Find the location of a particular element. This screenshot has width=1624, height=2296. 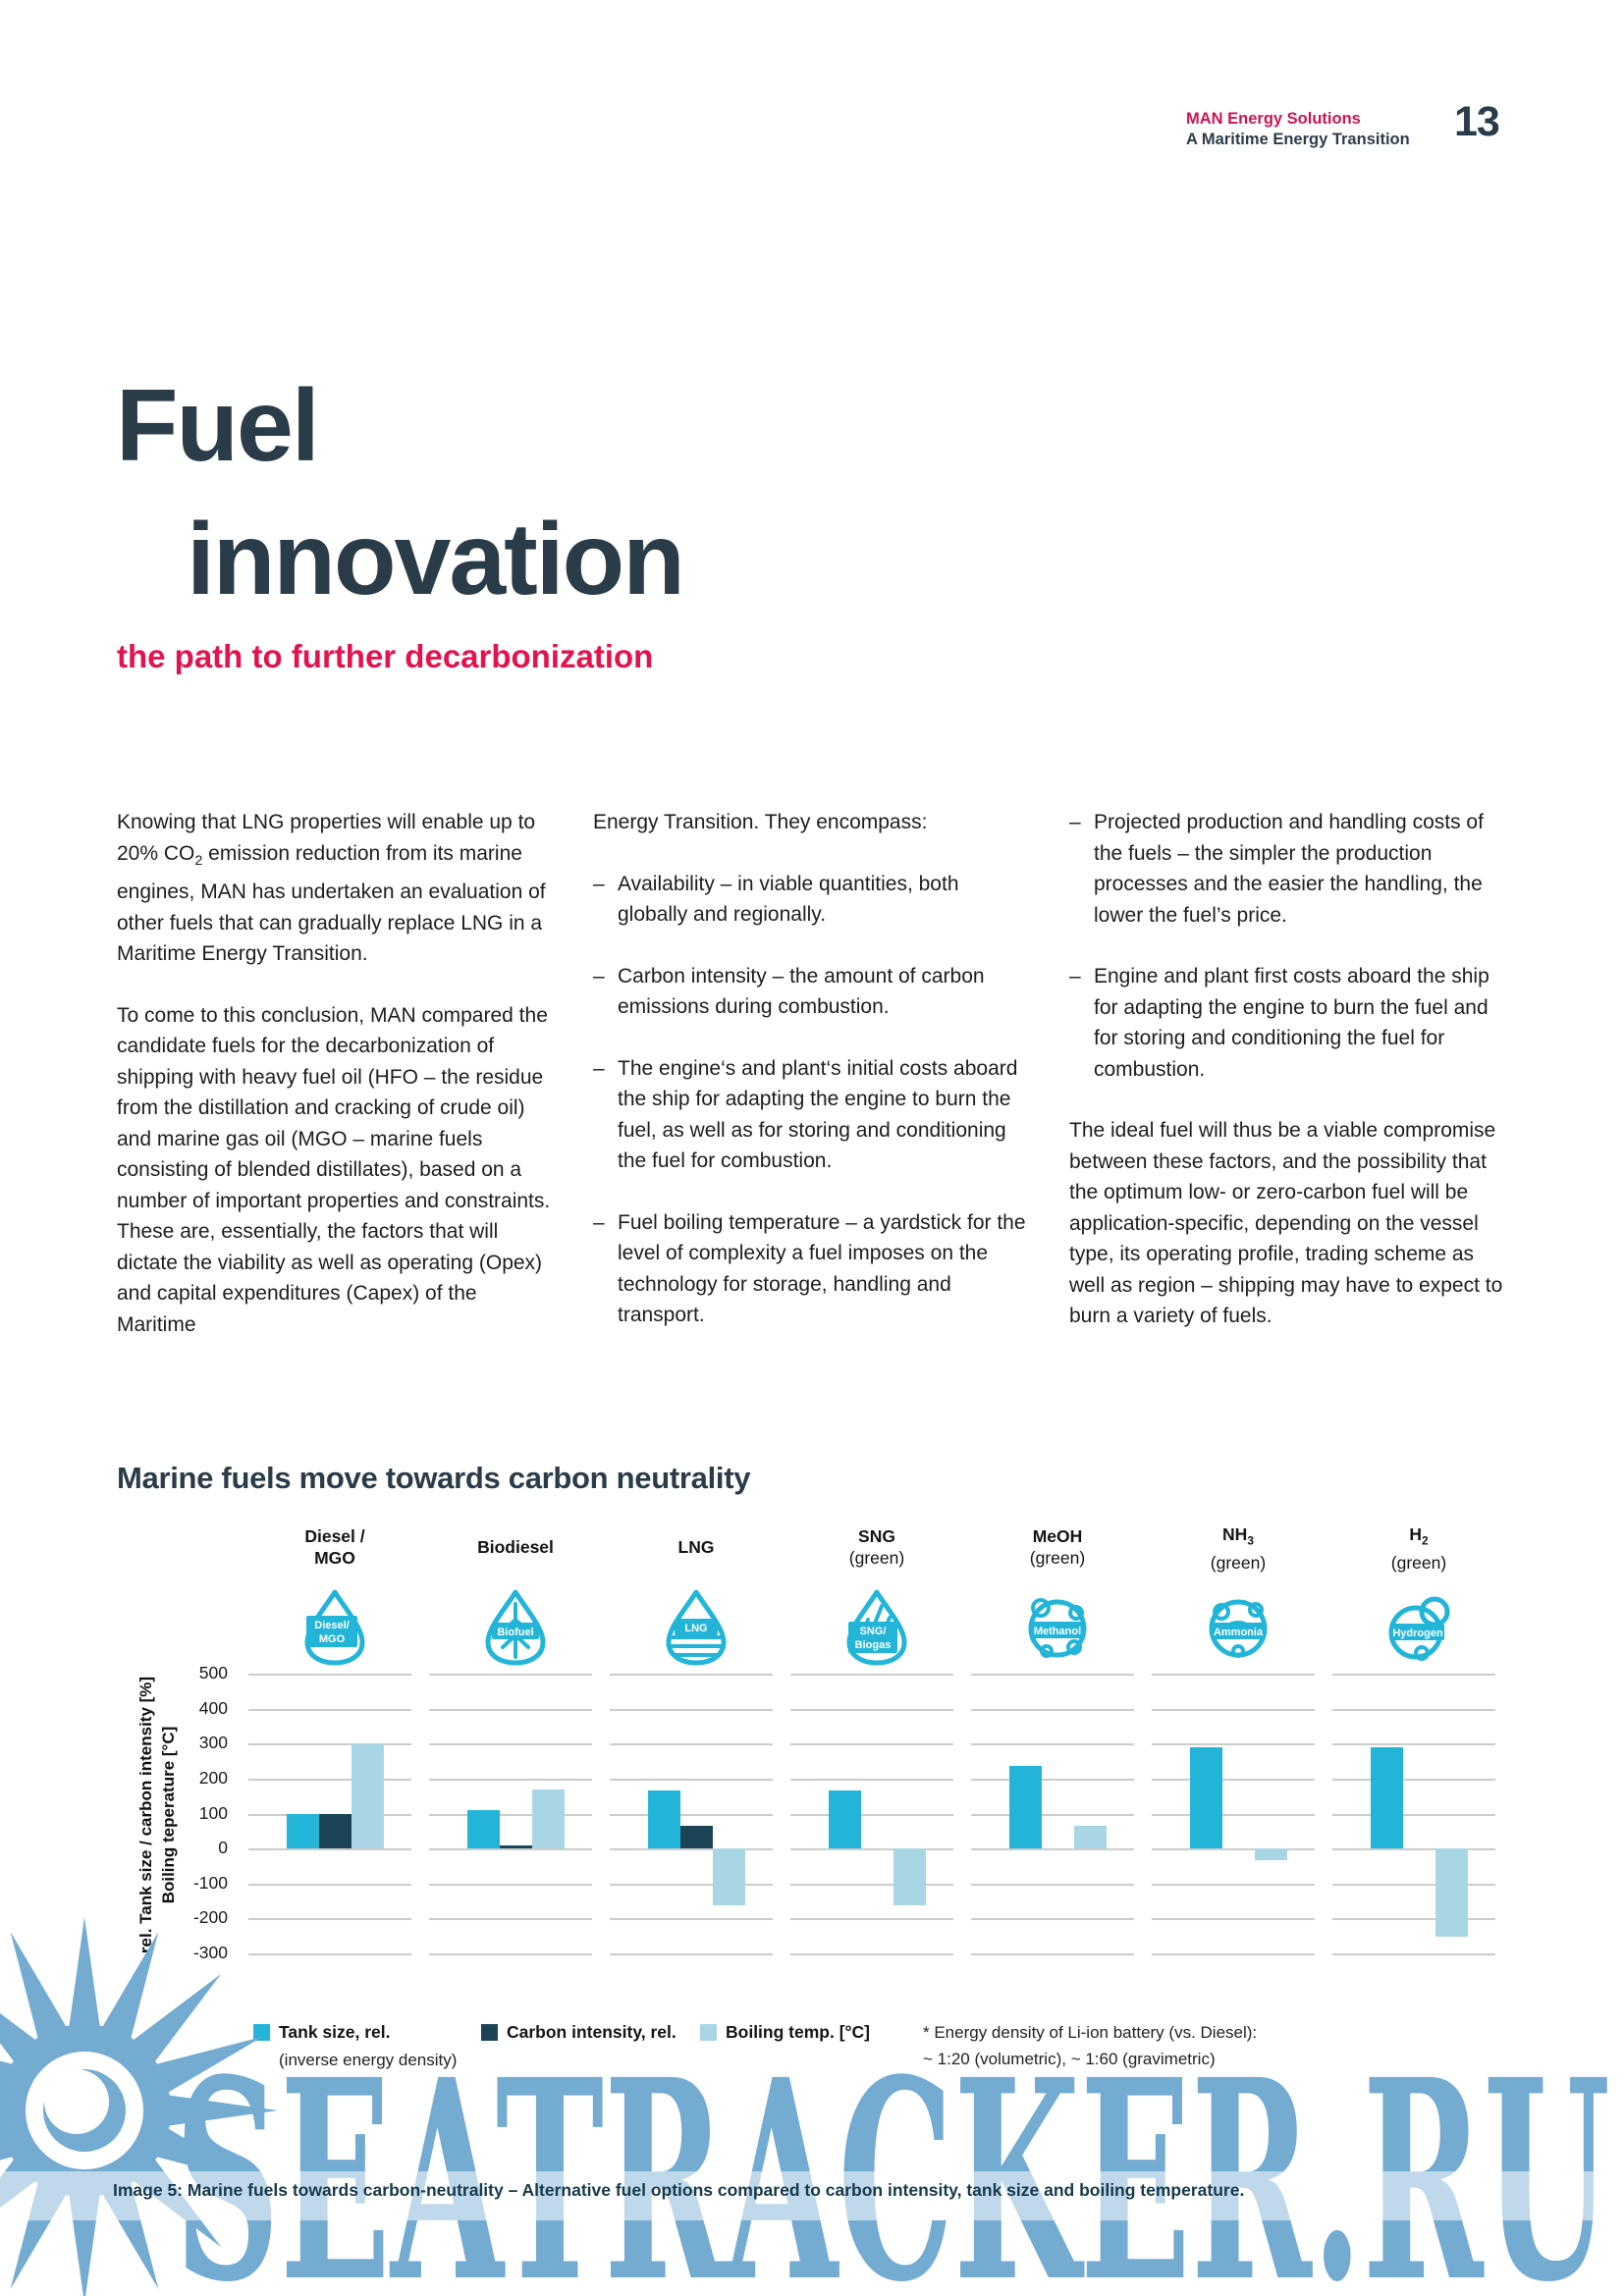

ammonia-molecule-icon: Ammonia is located at coordinates (1238, 1628).